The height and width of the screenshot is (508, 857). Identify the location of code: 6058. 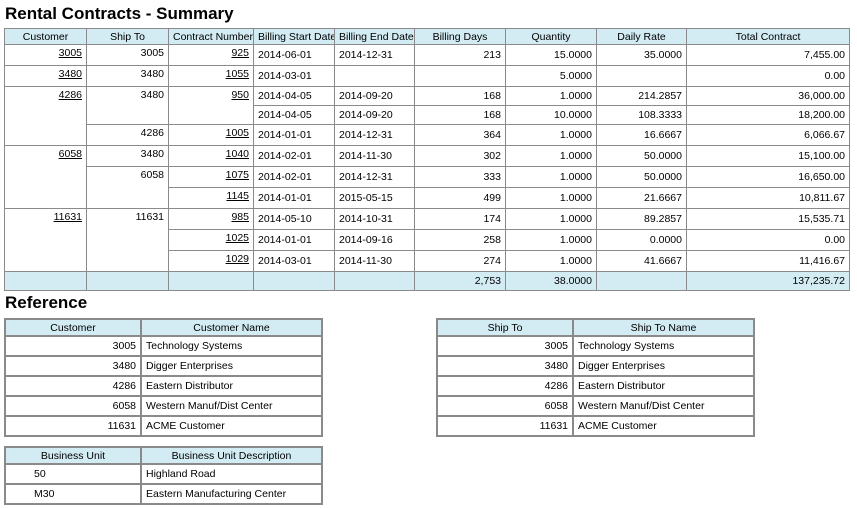
(73, 406).